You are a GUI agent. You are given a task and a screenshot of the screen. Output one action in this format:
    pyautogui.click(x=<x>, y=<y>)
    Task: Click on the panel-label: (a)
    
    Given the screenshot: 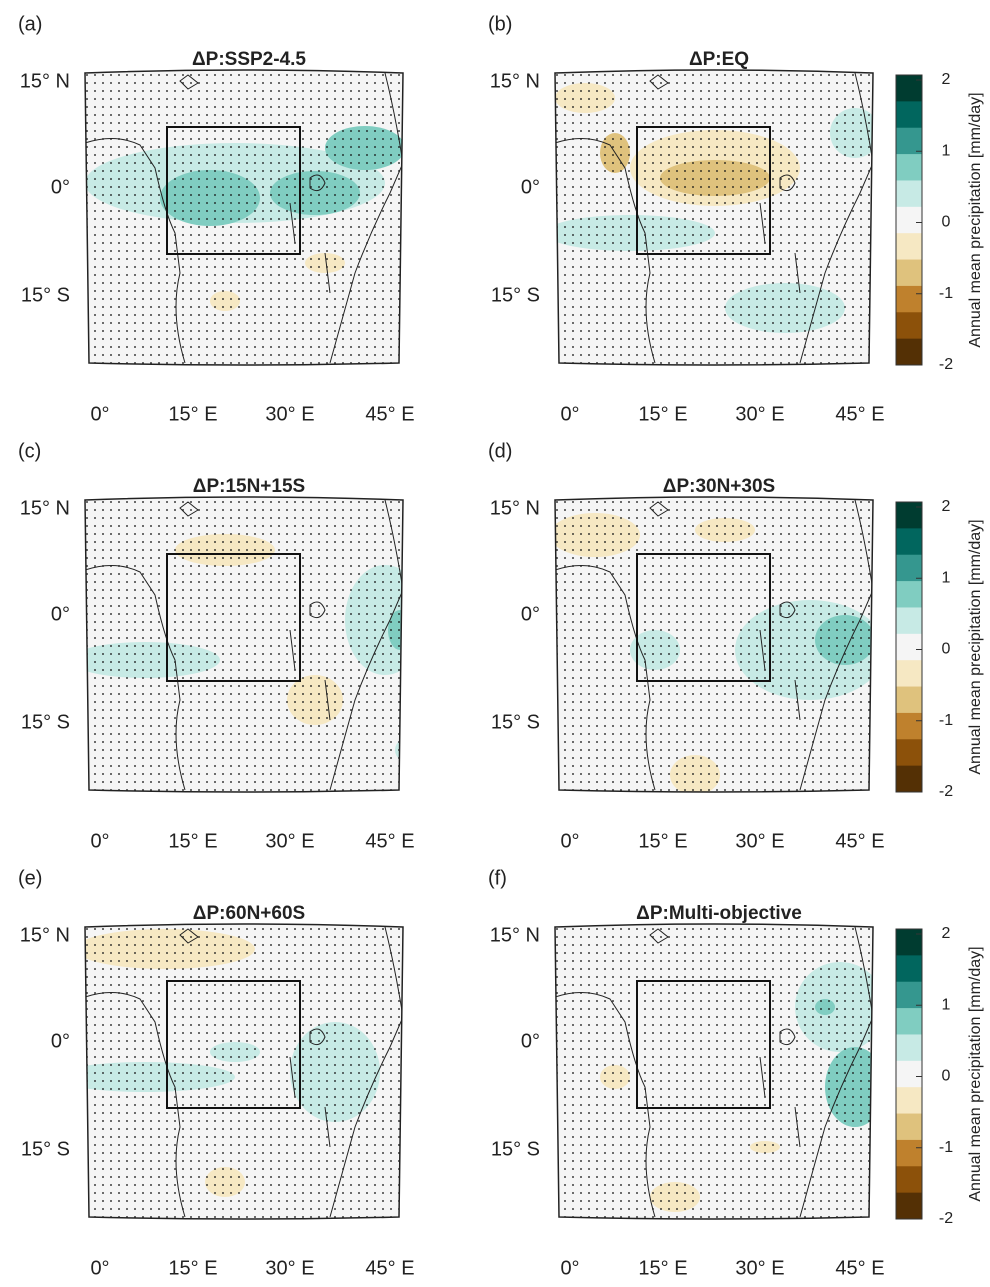 What is the action you would take?
    pyautogui.click(x=30, y=24)
    